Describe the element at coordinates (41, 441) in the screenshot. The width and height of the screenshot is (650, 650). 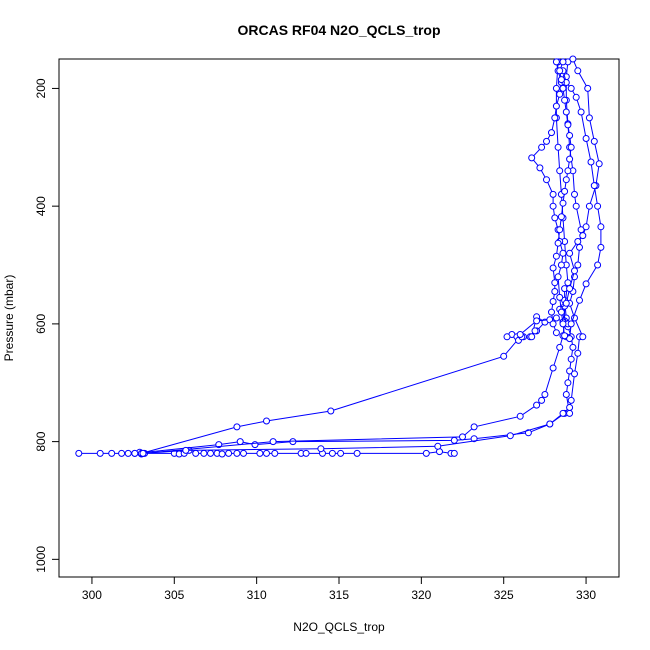
I see `y-tick-label: 800` at that location.